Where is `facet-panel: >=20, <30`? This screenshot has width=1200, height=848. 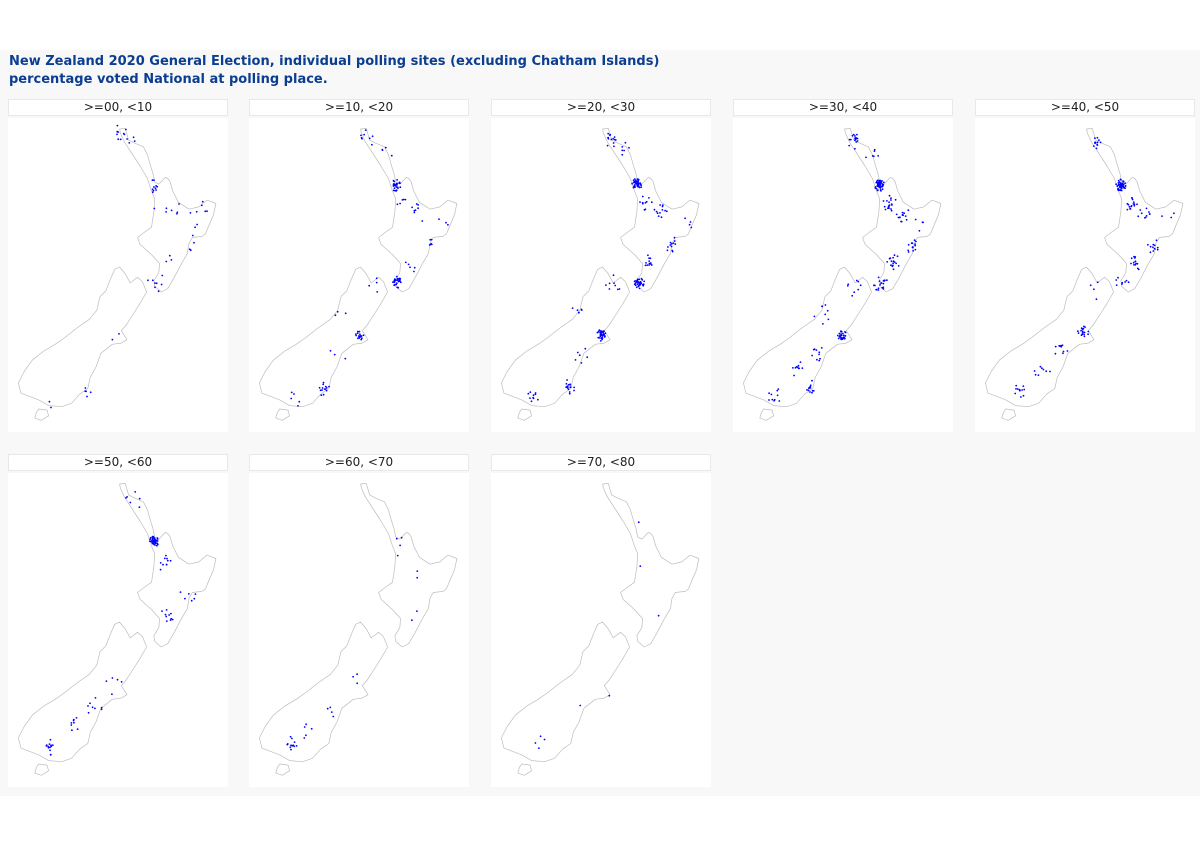
facet-panel: >=20, <30 is located at coordinates (601, 265).